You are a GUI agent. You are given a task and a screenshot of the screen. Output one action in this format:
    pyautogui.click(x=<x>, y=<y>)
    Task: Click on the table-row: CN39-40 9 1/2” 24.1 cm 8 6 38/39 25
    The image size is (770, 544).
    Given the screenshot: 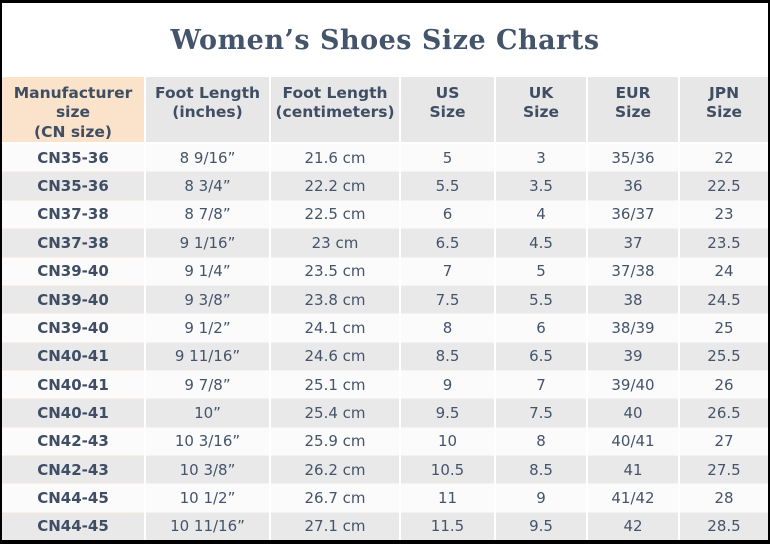 What is the action you would take?
    pyautogui.click(x=385, y=328)
    